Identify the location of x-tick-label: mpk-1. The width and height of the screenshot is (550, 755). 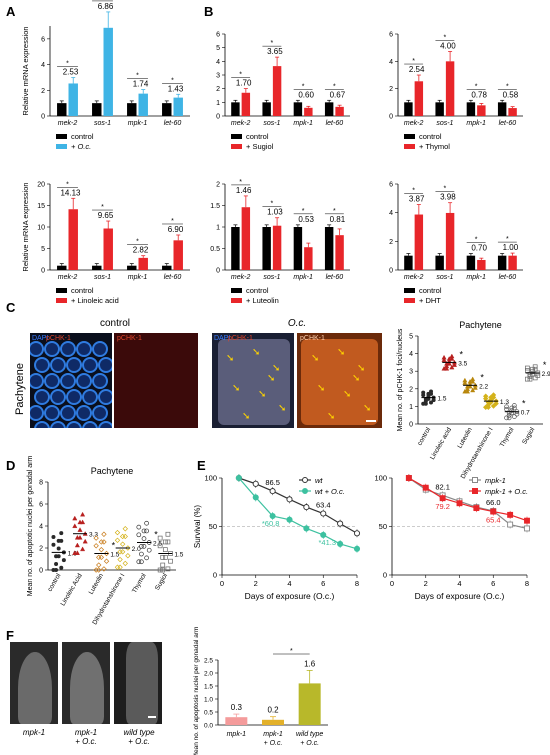
(303, 277).